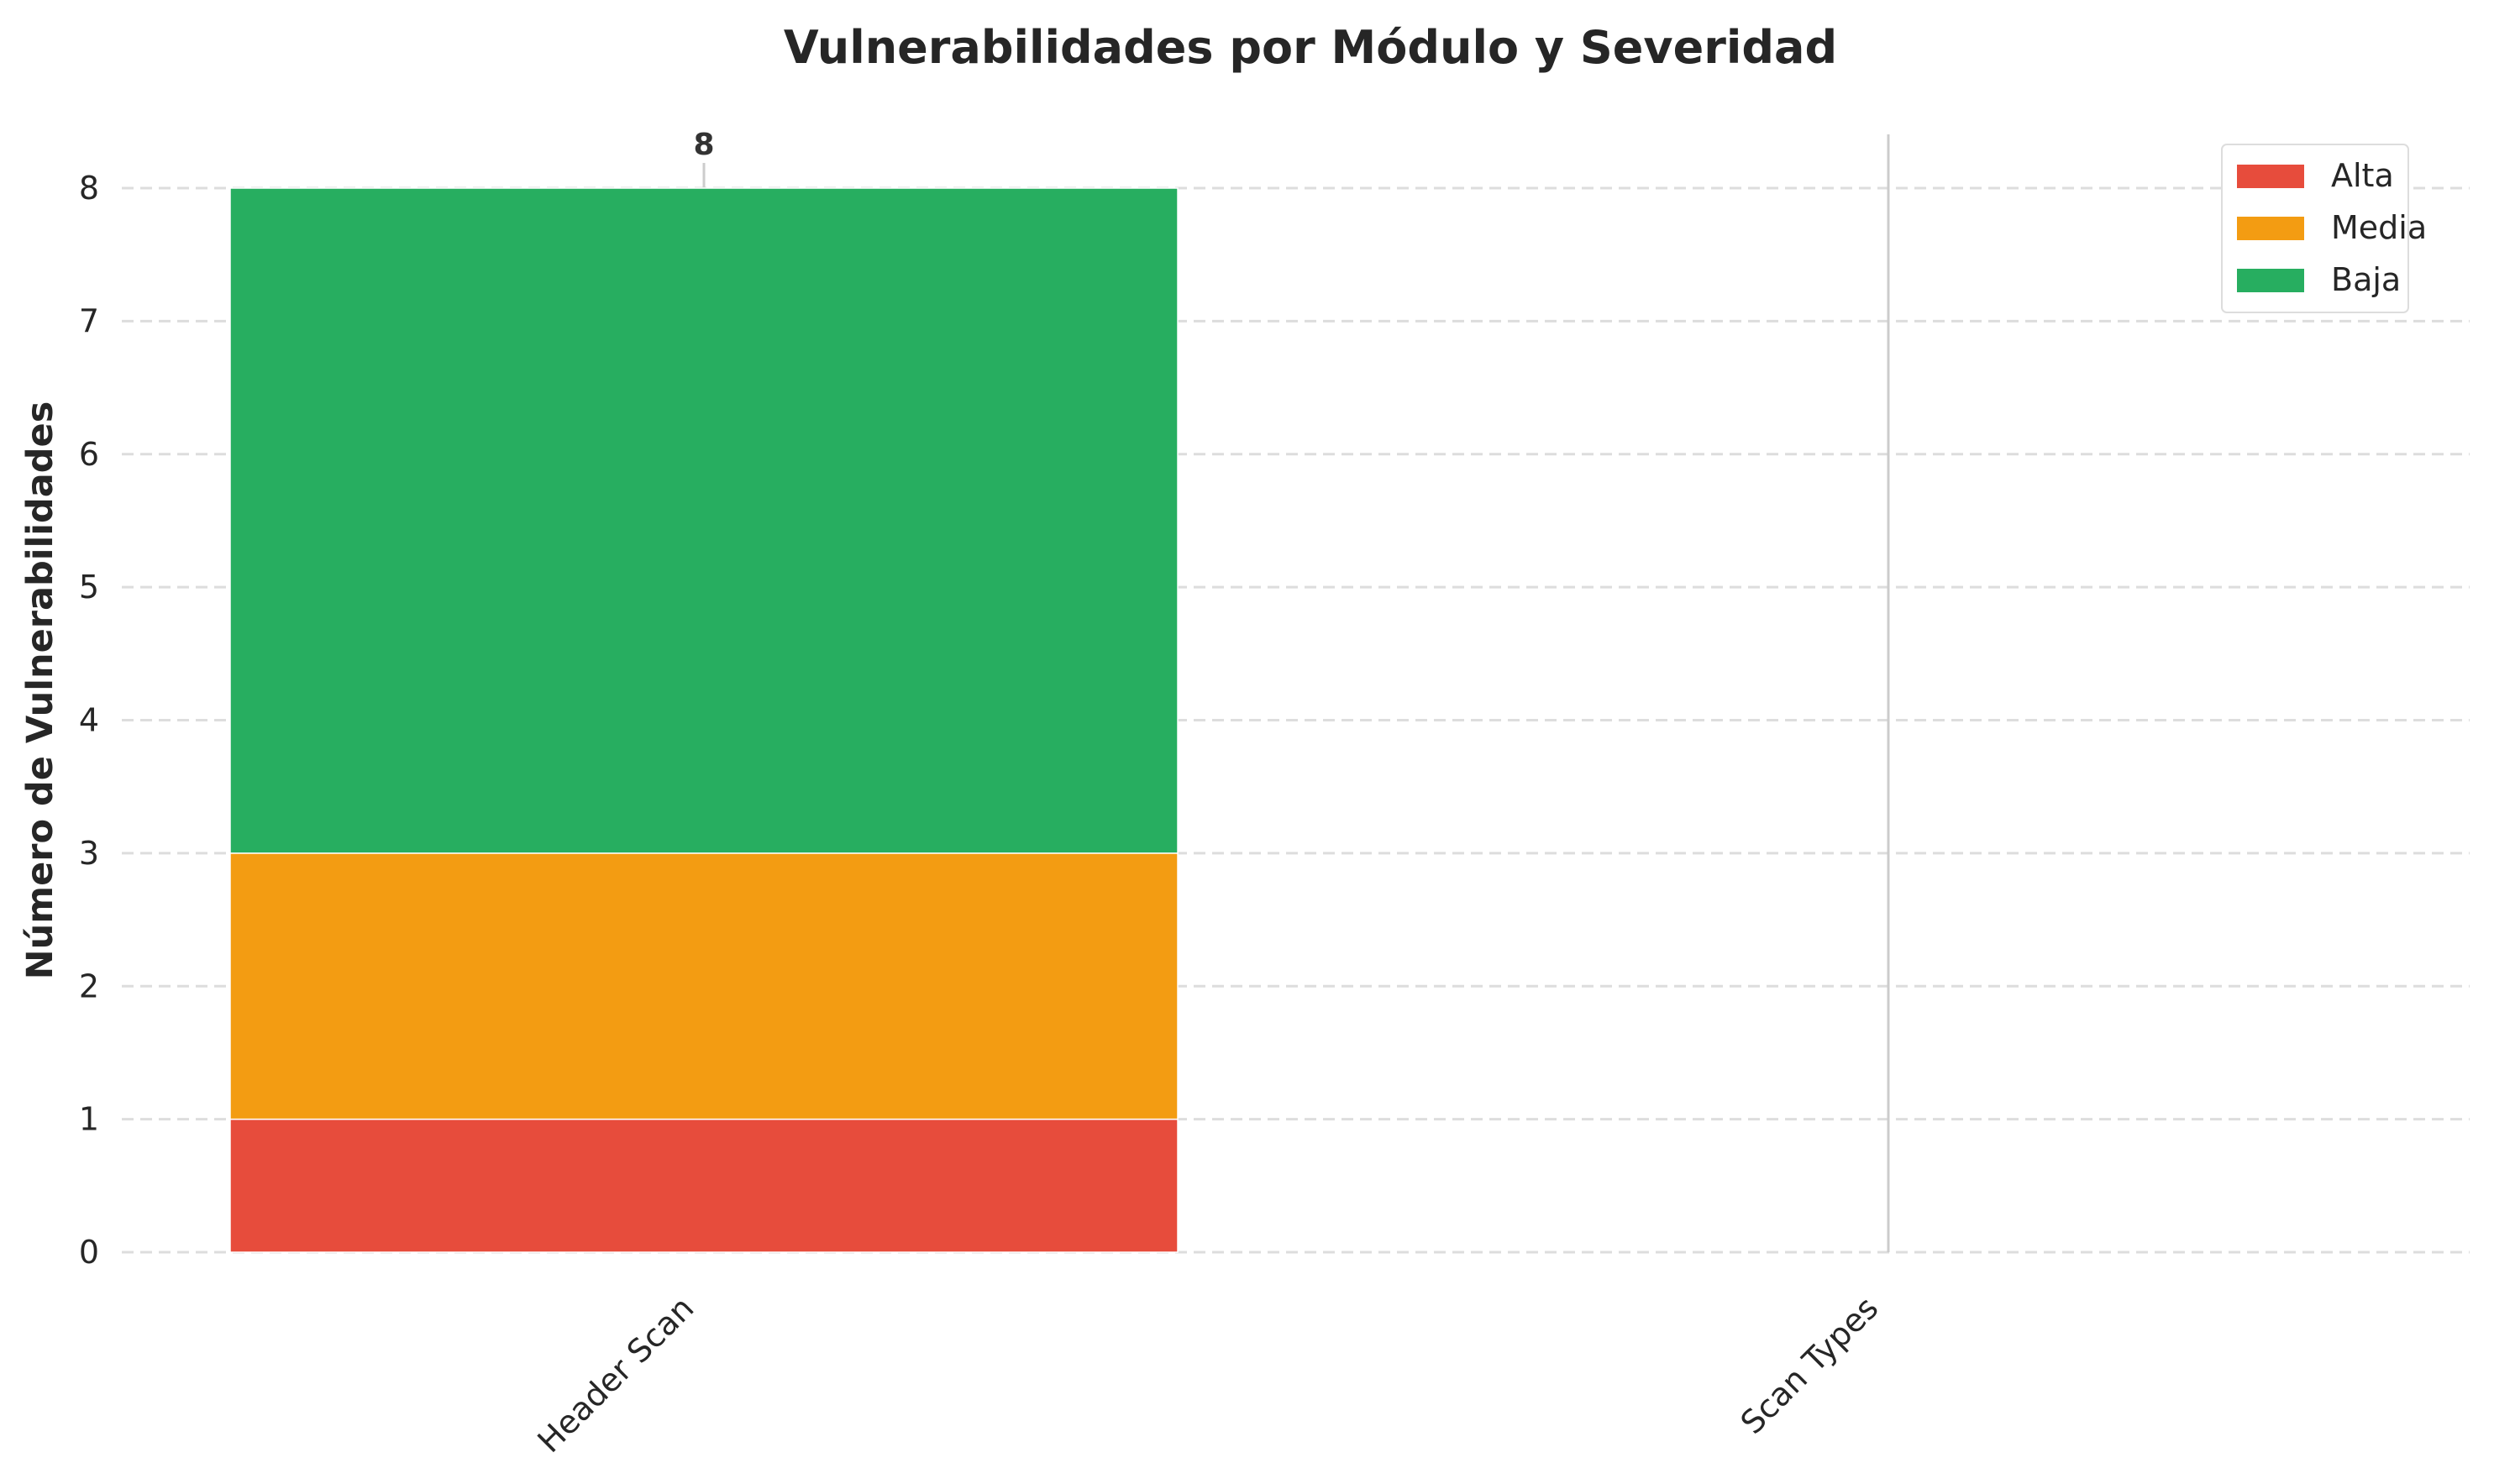  What do you see at coordinates (1311, 48) in the screenshot?
I see `chart-title: Vulnerabilidades por Módulo y Severidad` at bounding box center [1311, 48].